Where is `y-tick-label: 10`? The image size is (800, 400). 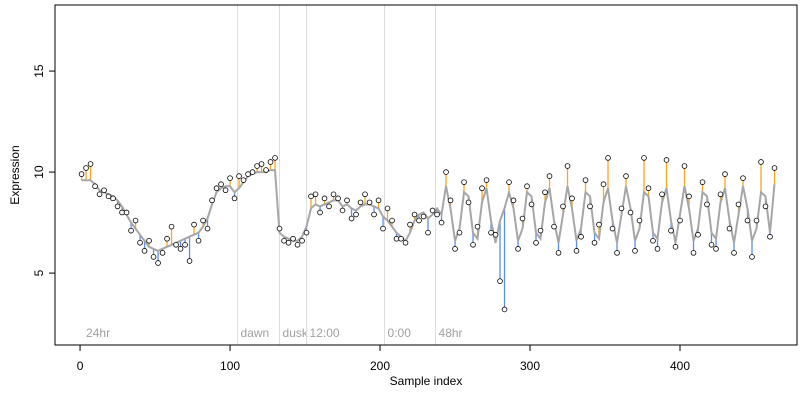 y-tick-label: 10 is located at coordinates (39, 172).